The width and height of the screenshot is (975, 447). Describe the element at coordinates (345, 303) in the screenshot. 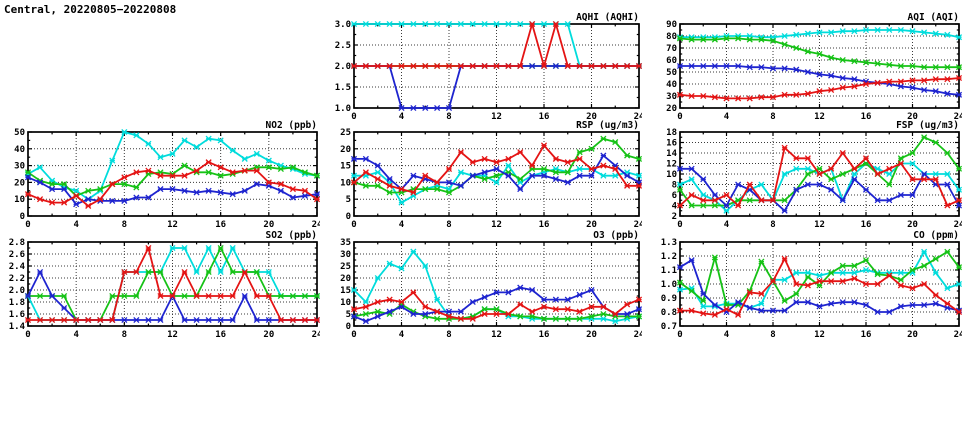

I see `svg-text: 10` at that location.